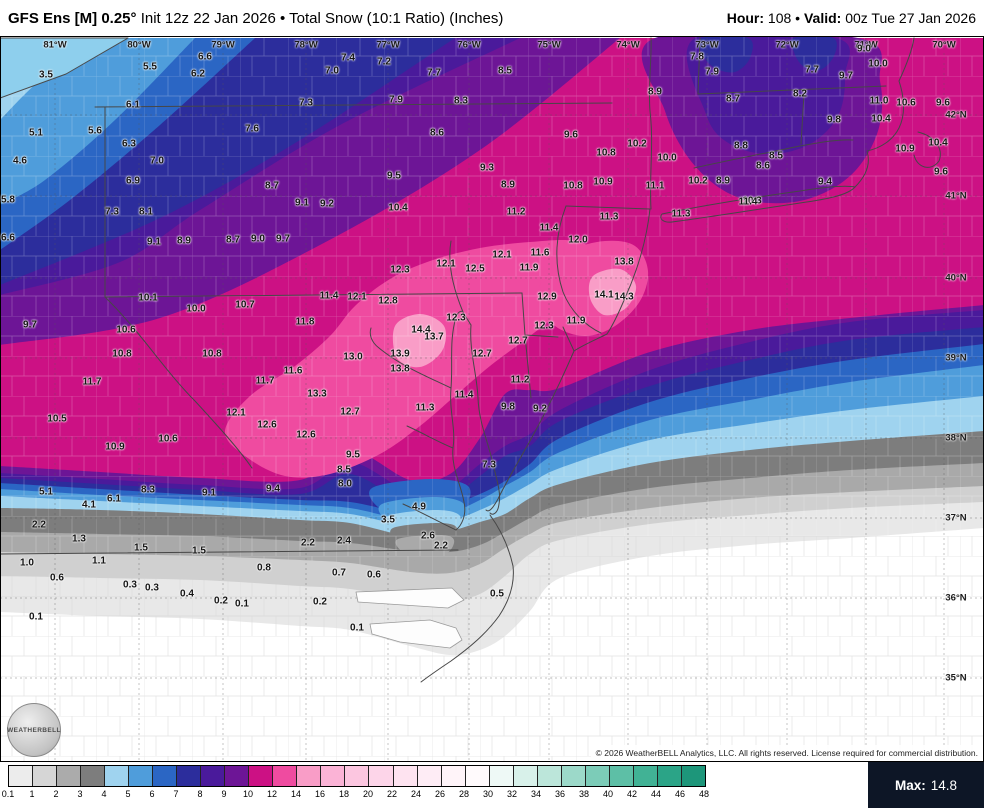 The image size is (984, 808). Describe the element at coordinates (745, 18) in the screenshot. I see `hour-label: Hour:` at that location.